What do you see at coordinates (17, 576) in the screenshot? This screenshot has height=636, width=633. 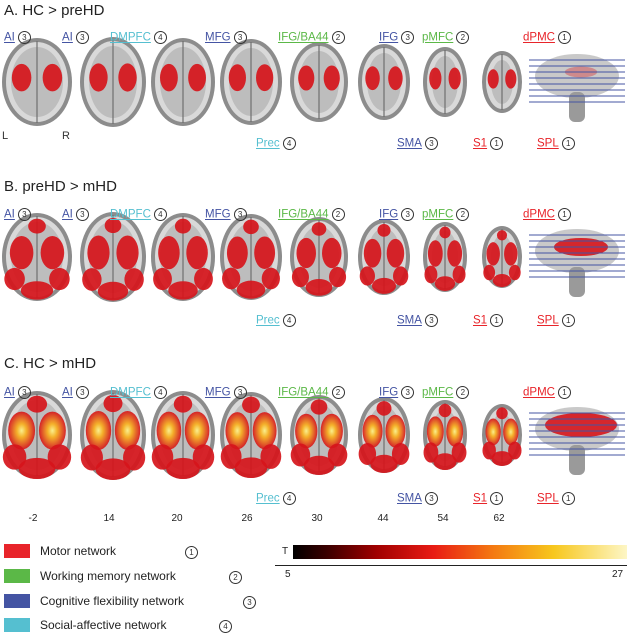 I see `legend-swatch` at bounding box center [17, 576].